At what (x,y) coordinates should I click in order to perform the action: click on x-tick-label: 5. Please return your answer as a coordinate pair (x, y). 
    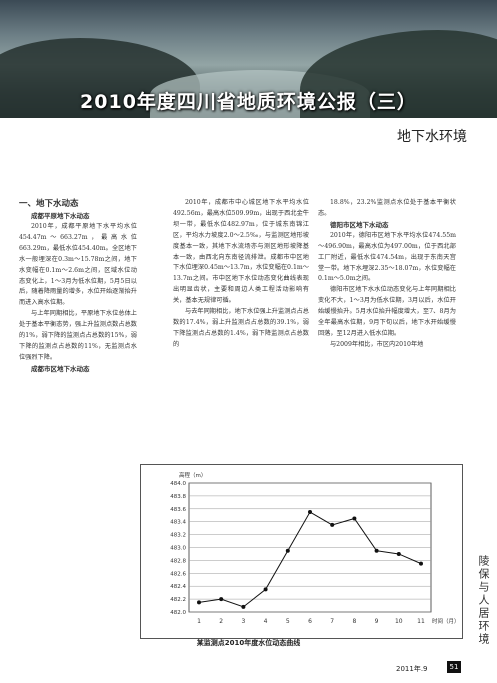
    Looking at the image, I should click on (288, 621).